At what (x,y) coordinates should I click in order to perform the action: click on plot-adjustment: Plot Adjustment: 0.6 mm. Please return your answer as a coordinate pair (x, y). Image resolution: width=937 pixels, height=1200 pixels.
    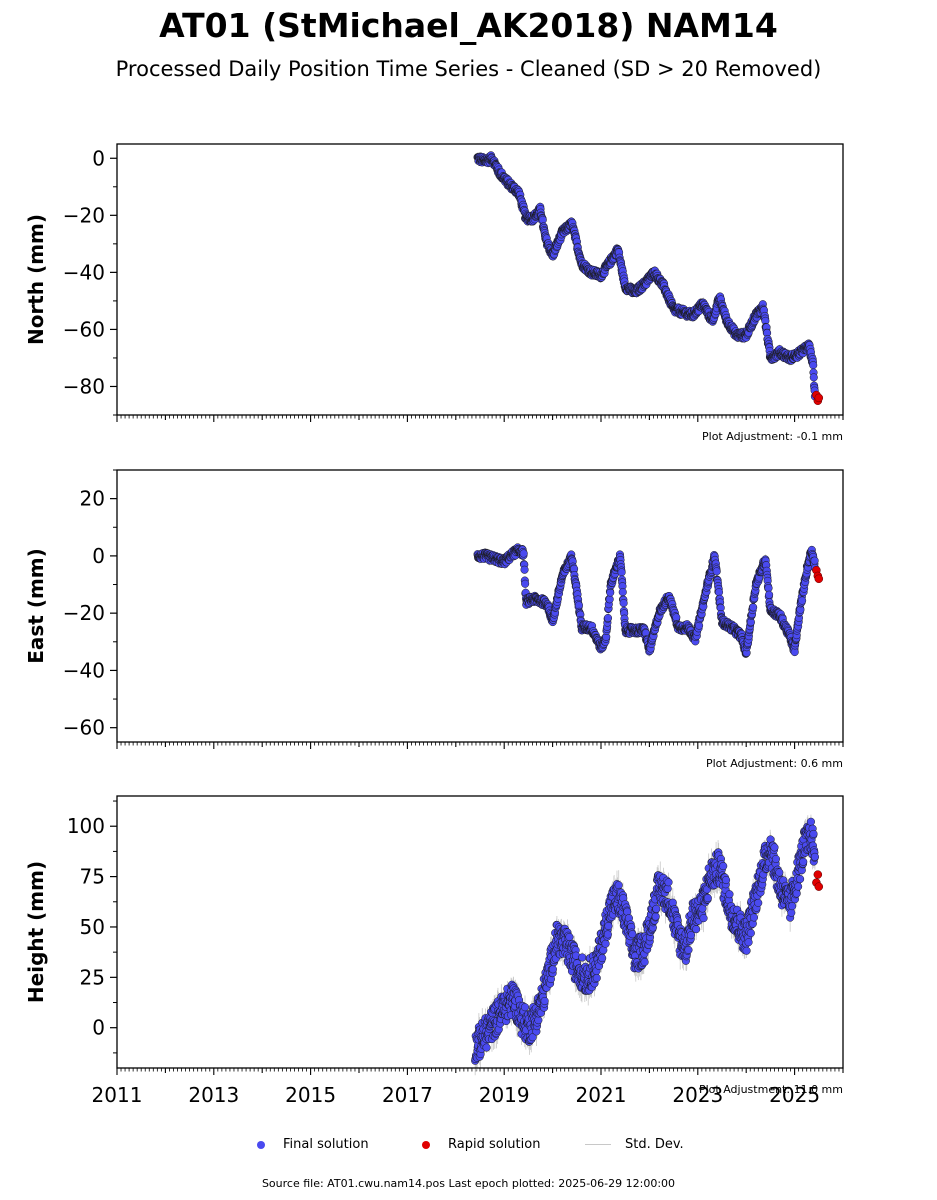
    Looking at the image, I should click on (774, 763).